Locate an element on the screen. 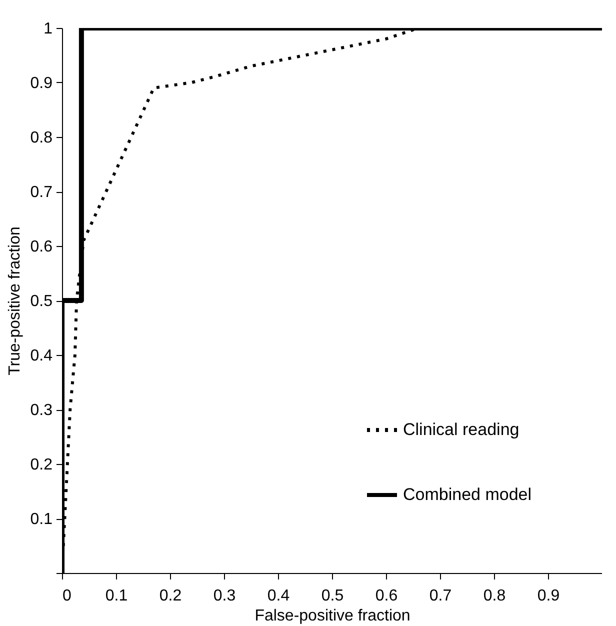  x-tick-label: 0.6 is located at coordinates (386, 596).